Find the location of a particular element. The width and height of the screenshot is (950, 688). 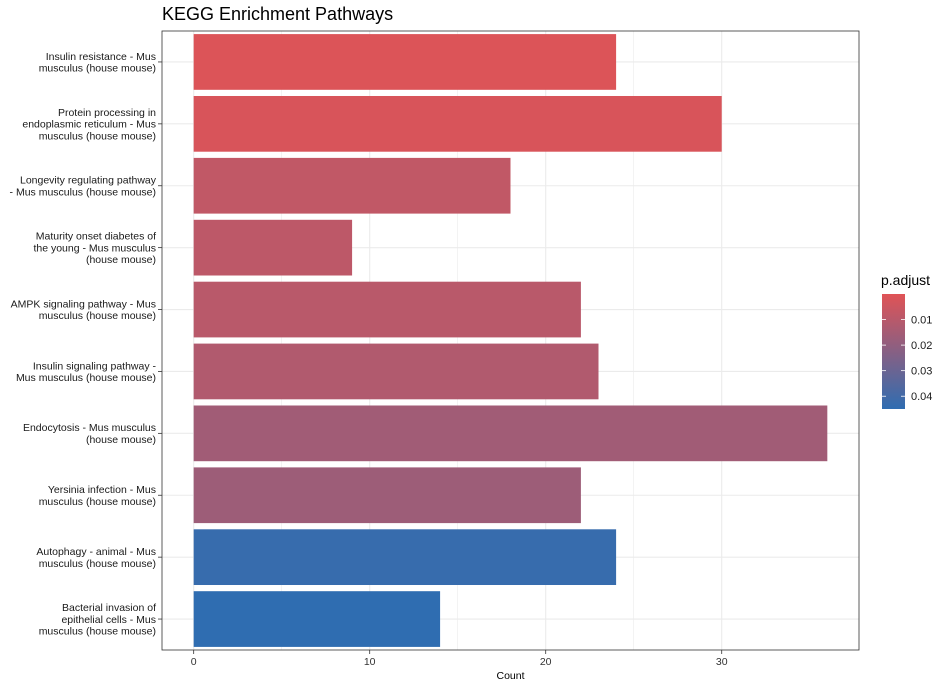

legend-tick-label: 0.02 is located at coordinates (921, 346).